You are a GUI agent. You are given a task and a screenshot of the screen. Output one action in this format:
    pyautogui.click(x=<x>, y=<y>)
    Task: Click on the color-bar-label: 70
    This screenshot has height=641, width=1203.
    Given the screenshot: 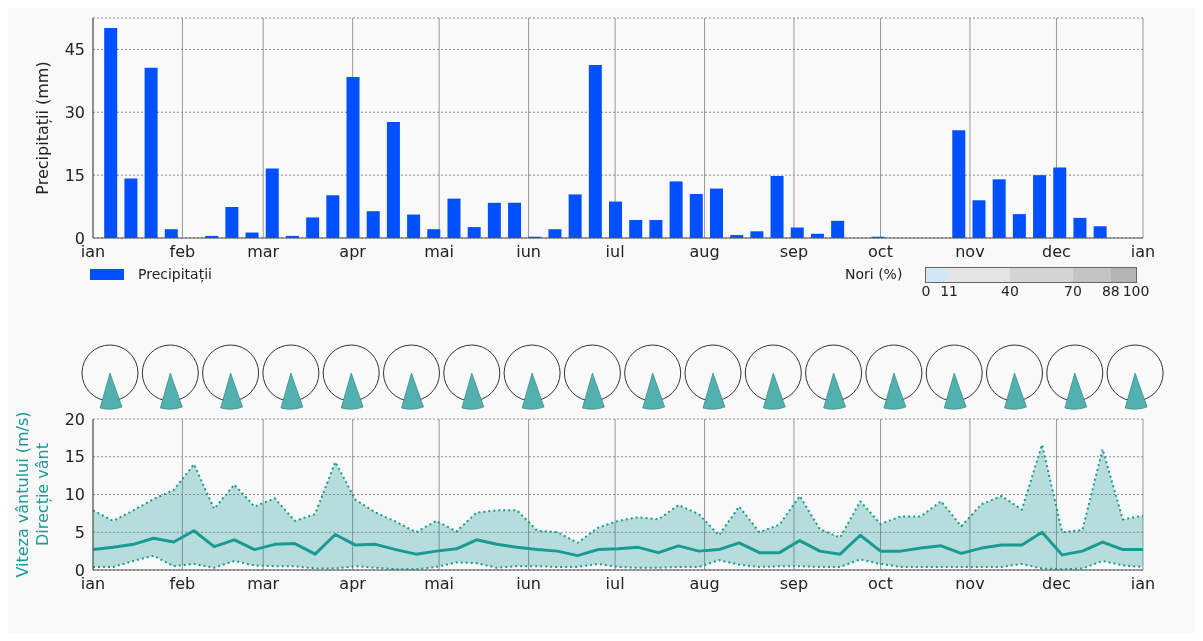 What is the action you would take?
    pyautogui.click(x=1073, y=291)
    